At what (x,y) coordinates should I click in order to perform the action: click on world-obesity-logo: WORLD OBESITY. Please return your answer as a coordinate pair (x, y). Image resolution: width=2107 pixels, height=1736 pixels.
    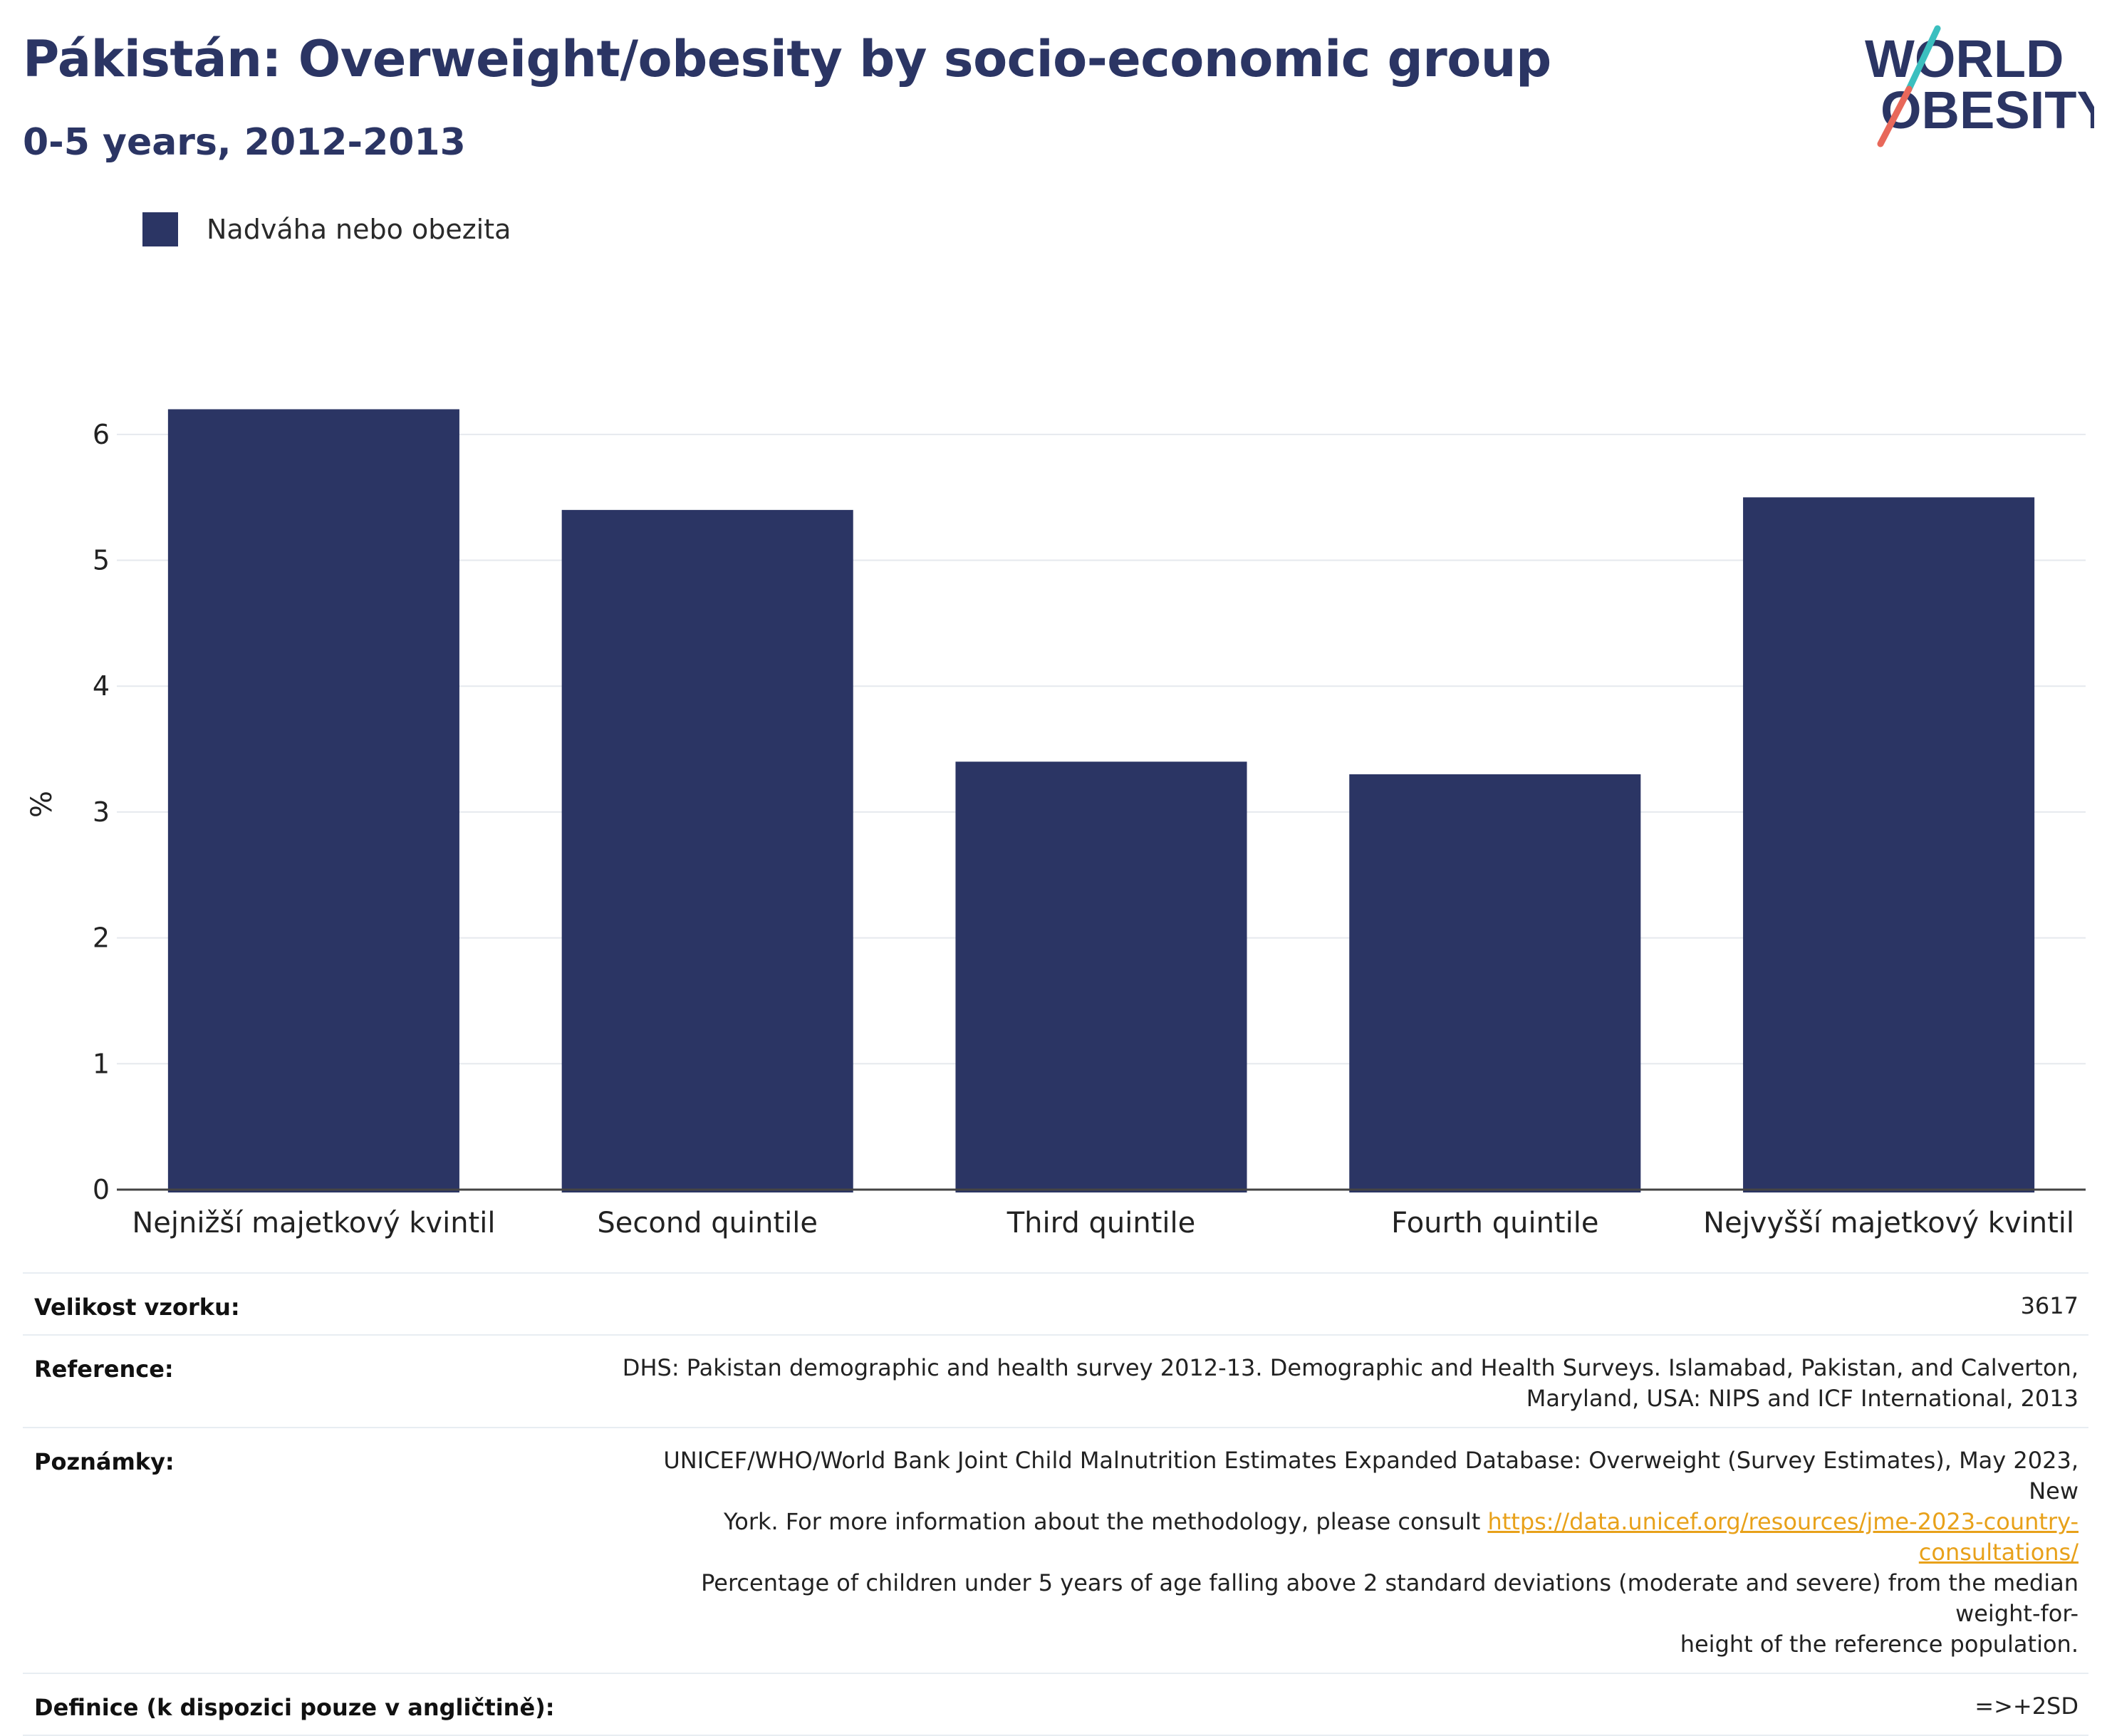
    Looking at the image, I should click on (1979, 86).